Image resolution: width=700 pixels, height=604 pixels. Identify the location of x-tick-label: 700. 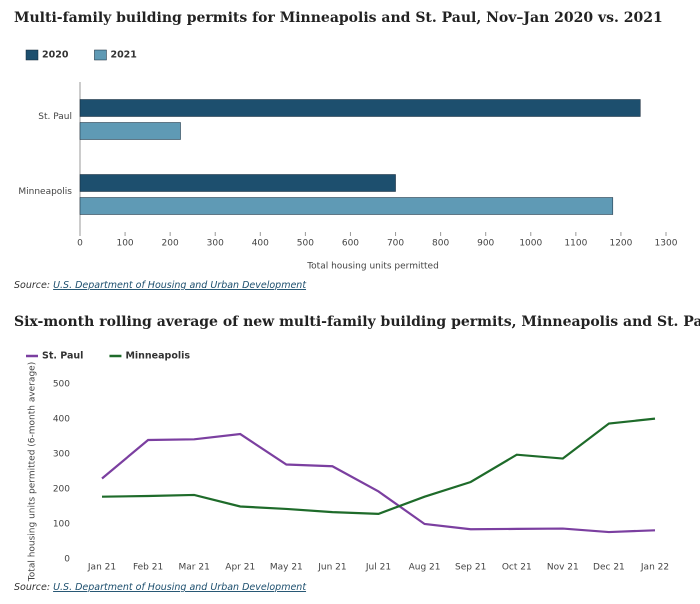
(395, 244).